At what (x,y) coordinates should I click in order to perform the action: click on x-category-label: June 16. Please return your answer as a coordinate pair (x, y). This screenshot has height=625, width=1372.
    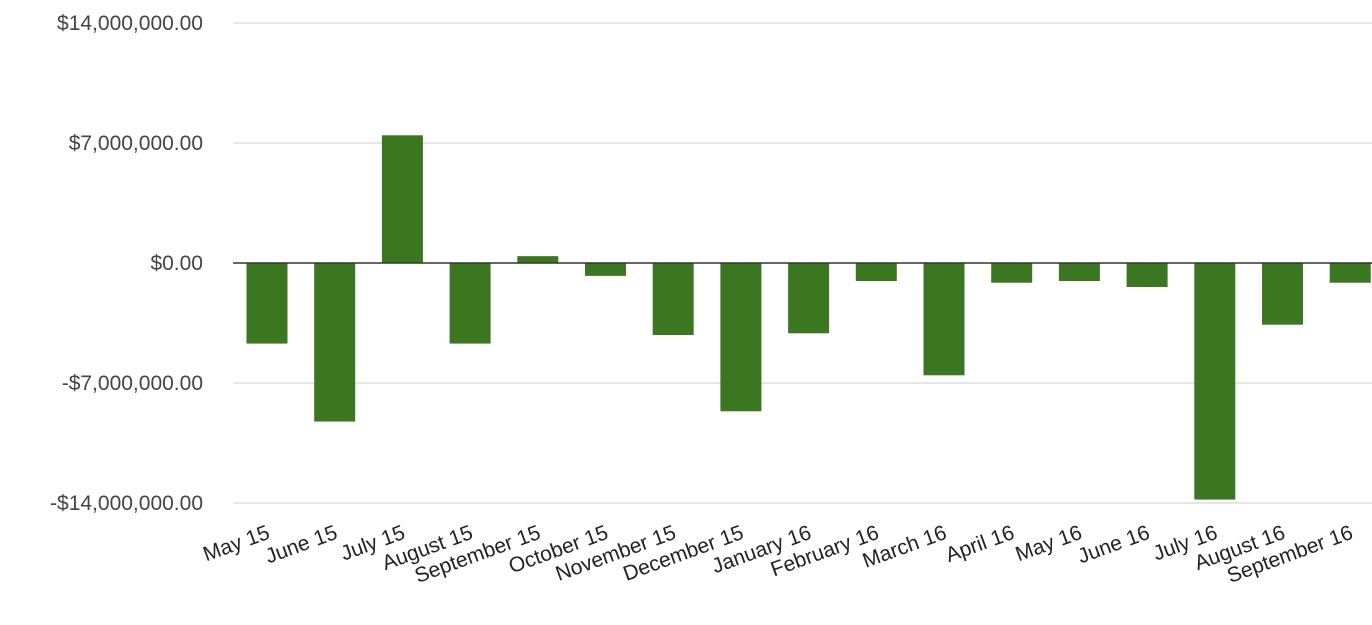
    Looking at the image, I should click on (1114, 544).